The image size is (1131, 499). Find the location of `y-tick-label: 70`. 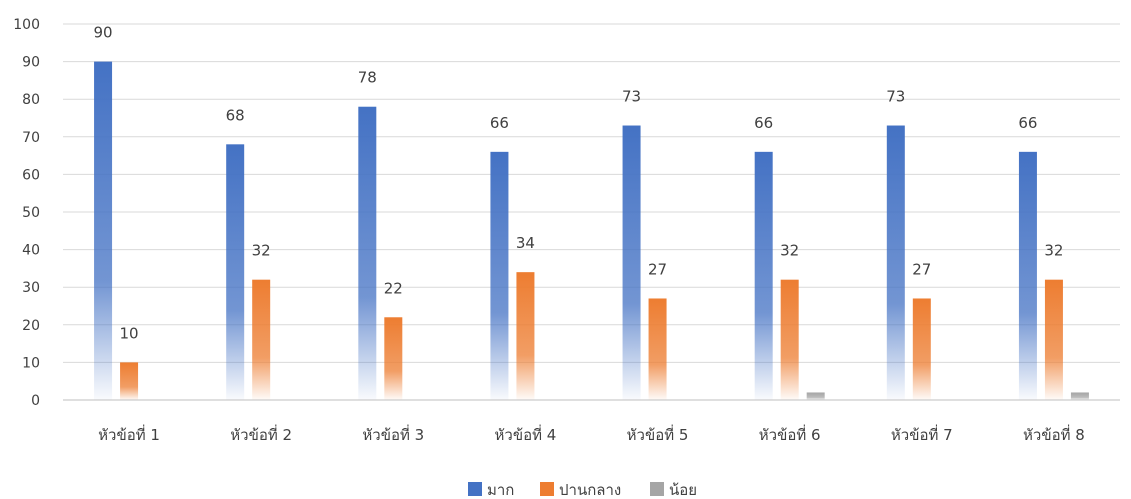

y-tick-label: 70 is located at coordinates (31, 138).